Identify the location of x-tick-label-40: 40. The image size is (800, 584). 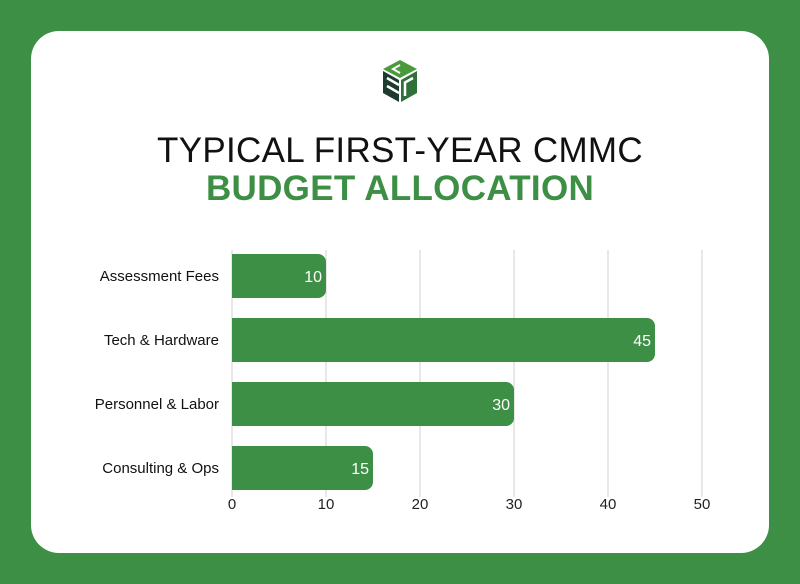
(608, 504).